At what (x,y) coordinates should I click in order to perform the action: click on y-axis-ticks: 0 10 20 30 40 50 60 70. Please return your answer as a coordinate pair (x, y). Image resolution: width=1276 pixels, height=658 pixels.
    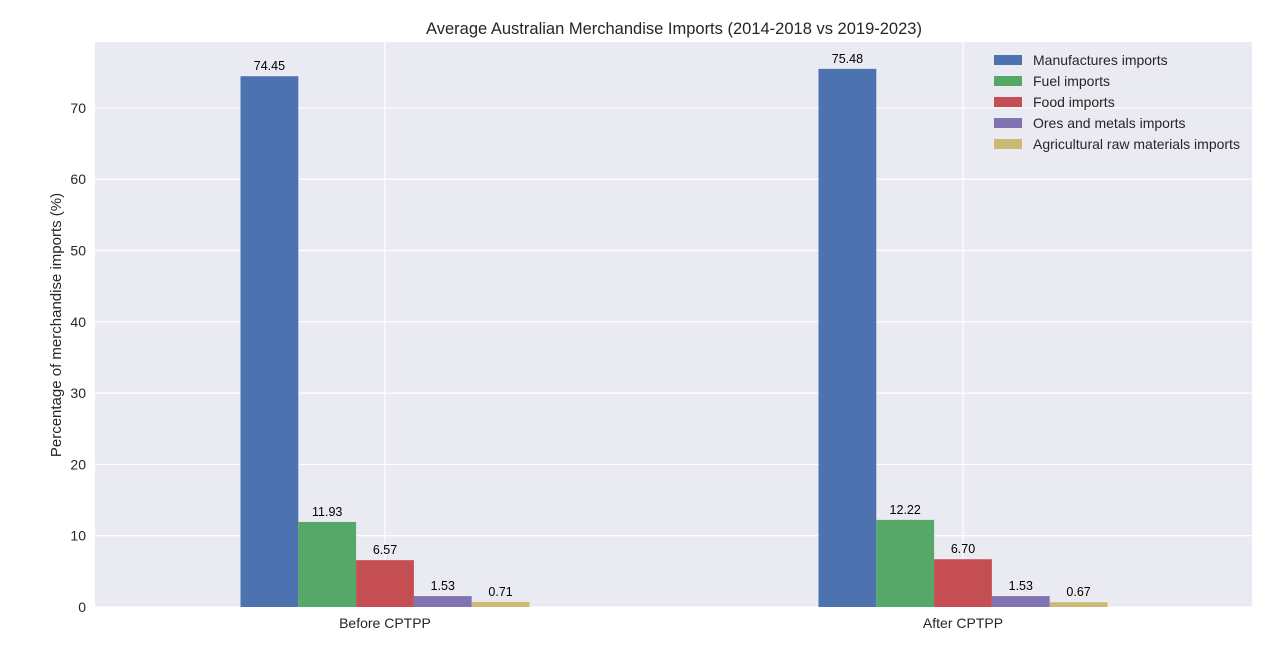
    Looking at the image, I should click on (78, 357).